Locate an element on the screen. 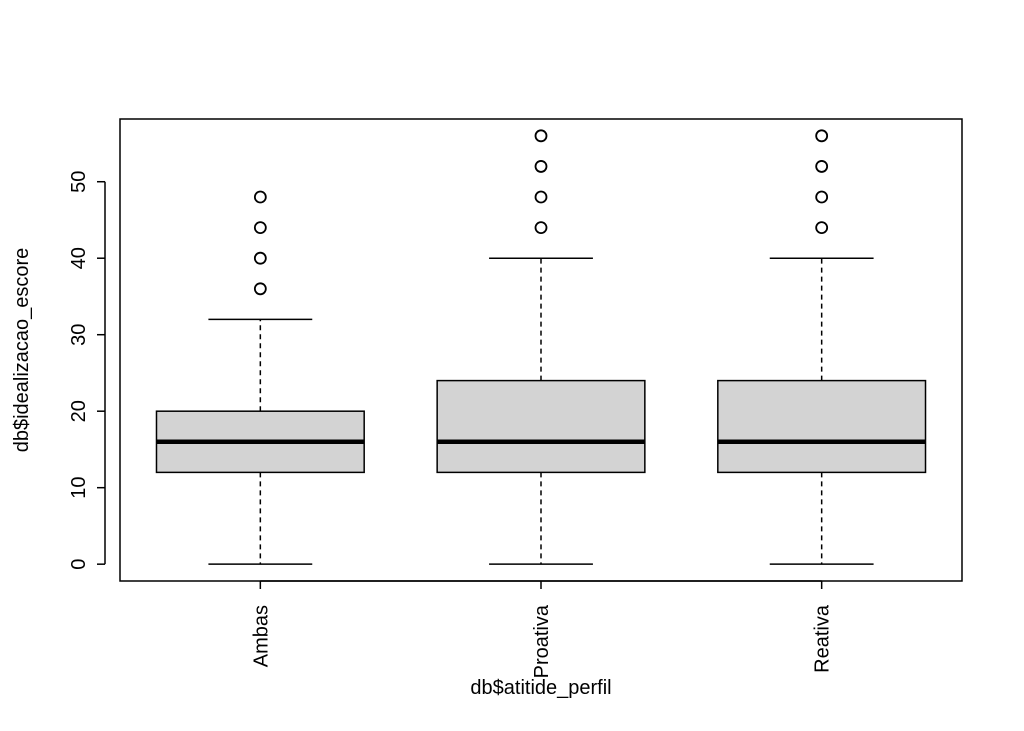 This screenshot has height=731, width=1024. y-tick-label: 50 is located at coordinates (79, 182).